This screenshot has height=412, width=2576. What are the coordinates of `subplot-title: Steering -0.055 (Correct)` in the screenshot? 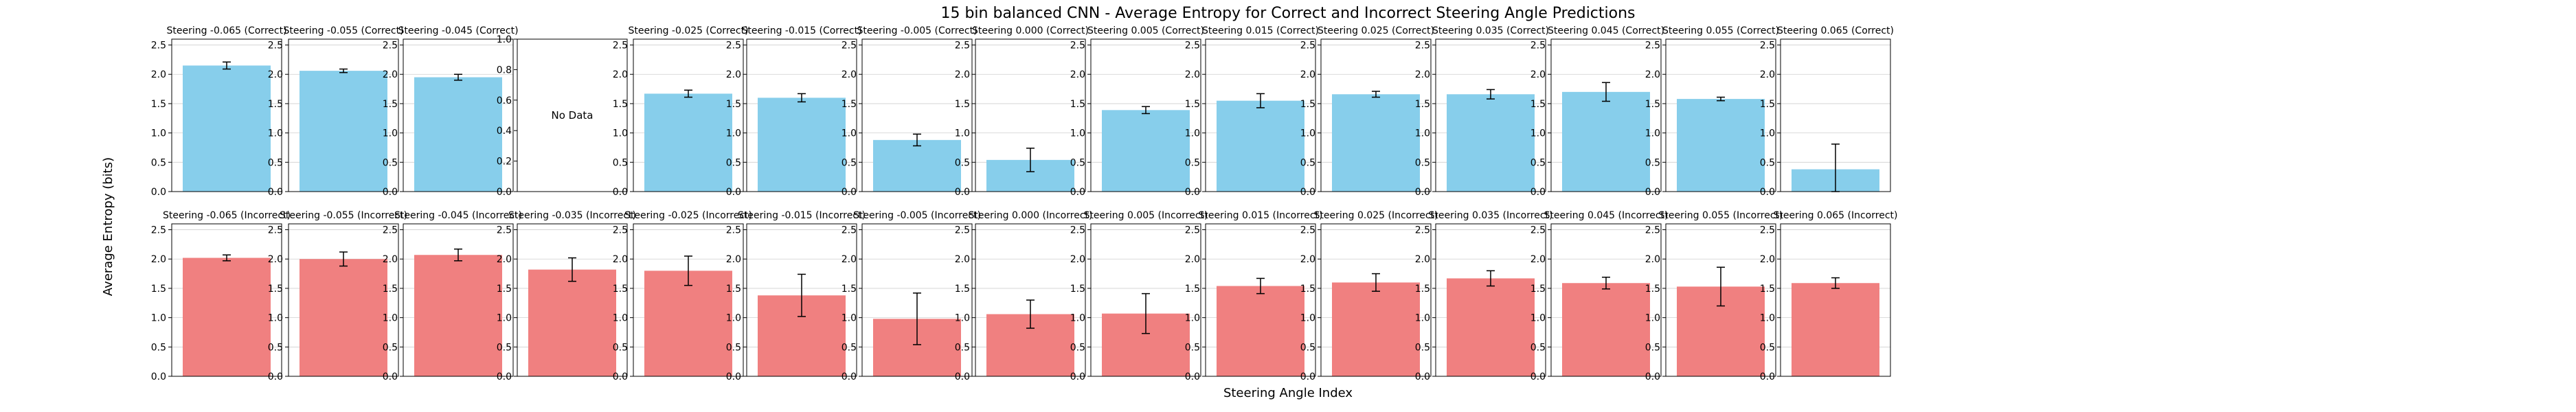 It's located at (343, 30).